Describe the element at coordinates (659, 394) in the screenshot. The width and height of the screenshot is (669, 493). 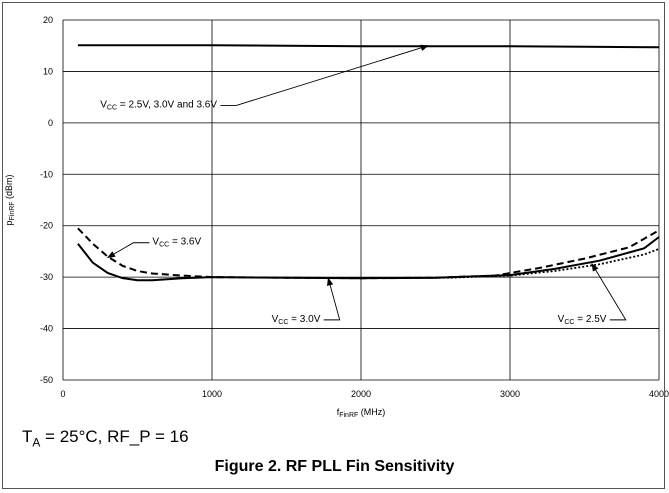
I see `x-tick-label: 4000` at that location.